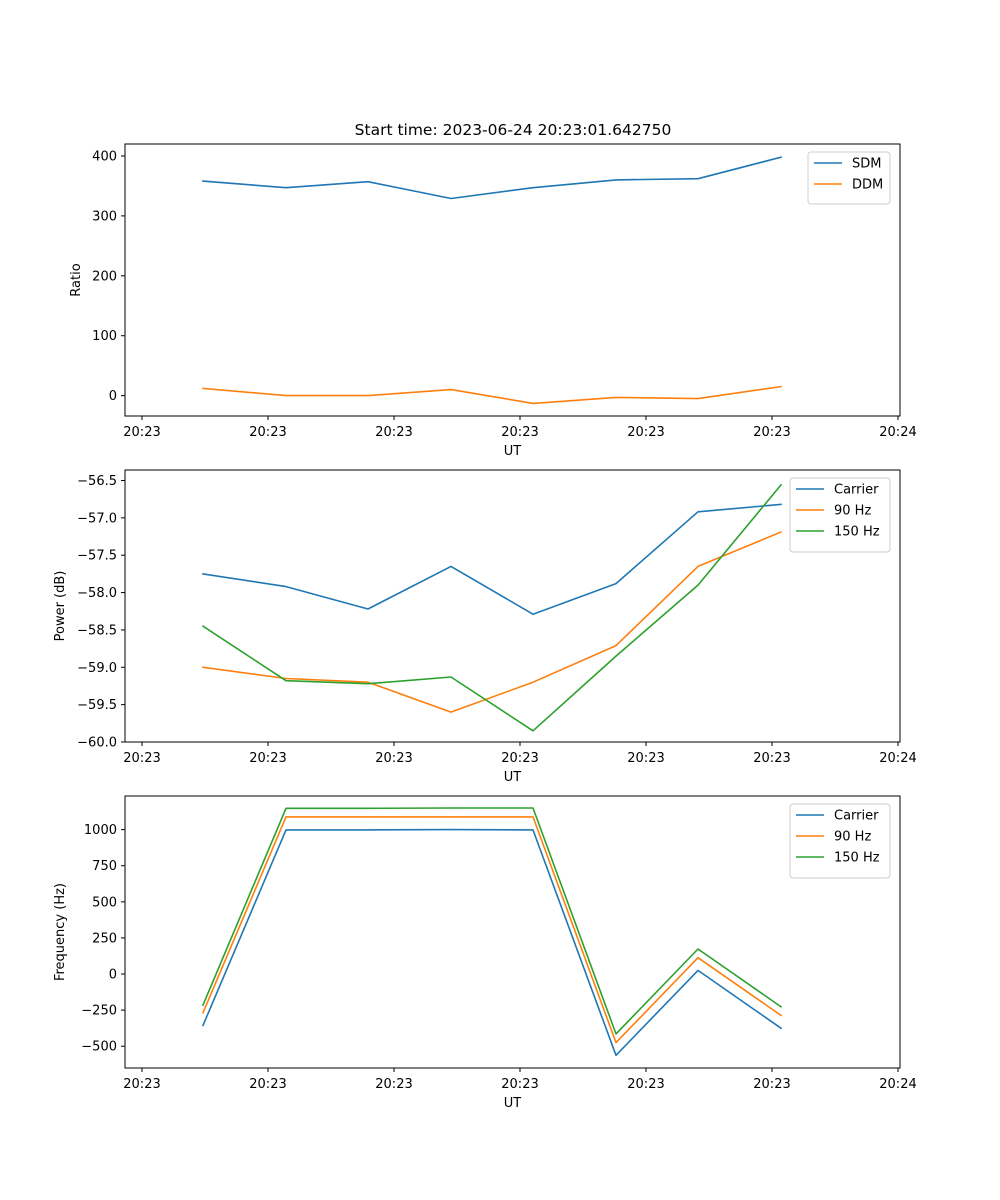 The image size is (1000, 1200). What do you see at coordinates (104, 156) in the screenshot?
I see `y-tick-label: 400` at bounding box center [104, 156].